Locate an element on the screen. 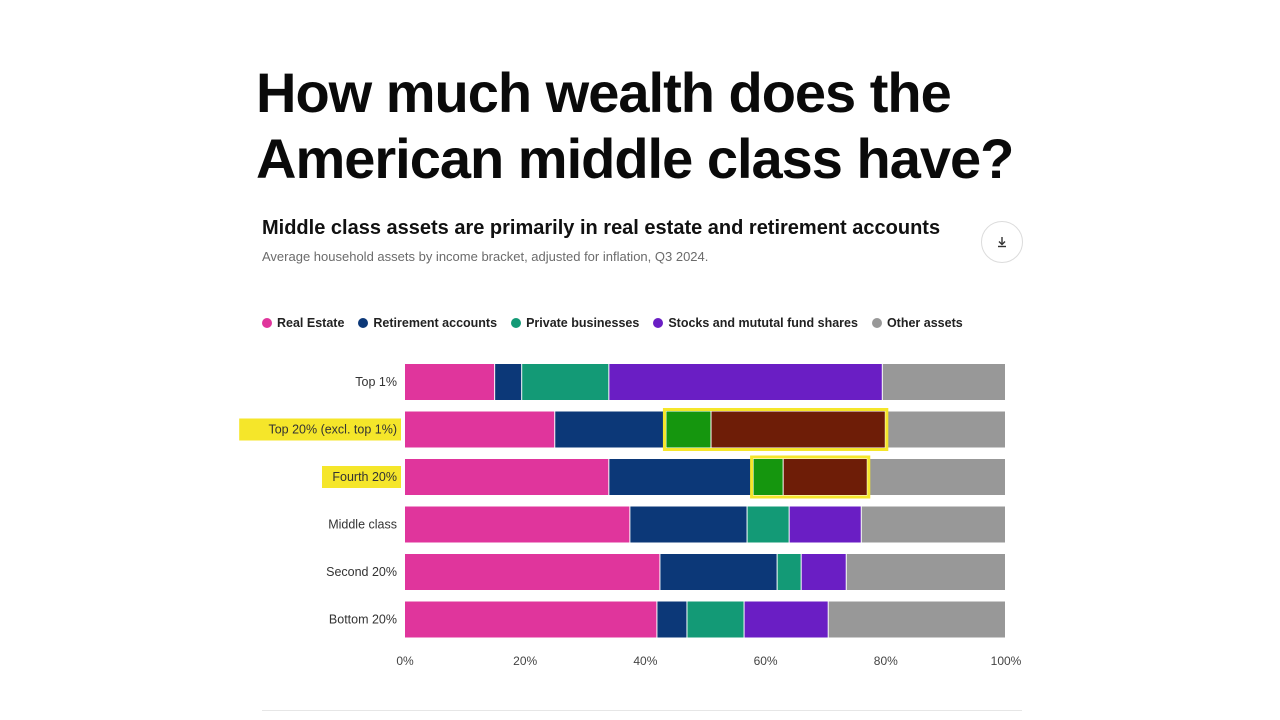  legend-label: Stocks and mututal fund shares is located at coordinates (763, 323).